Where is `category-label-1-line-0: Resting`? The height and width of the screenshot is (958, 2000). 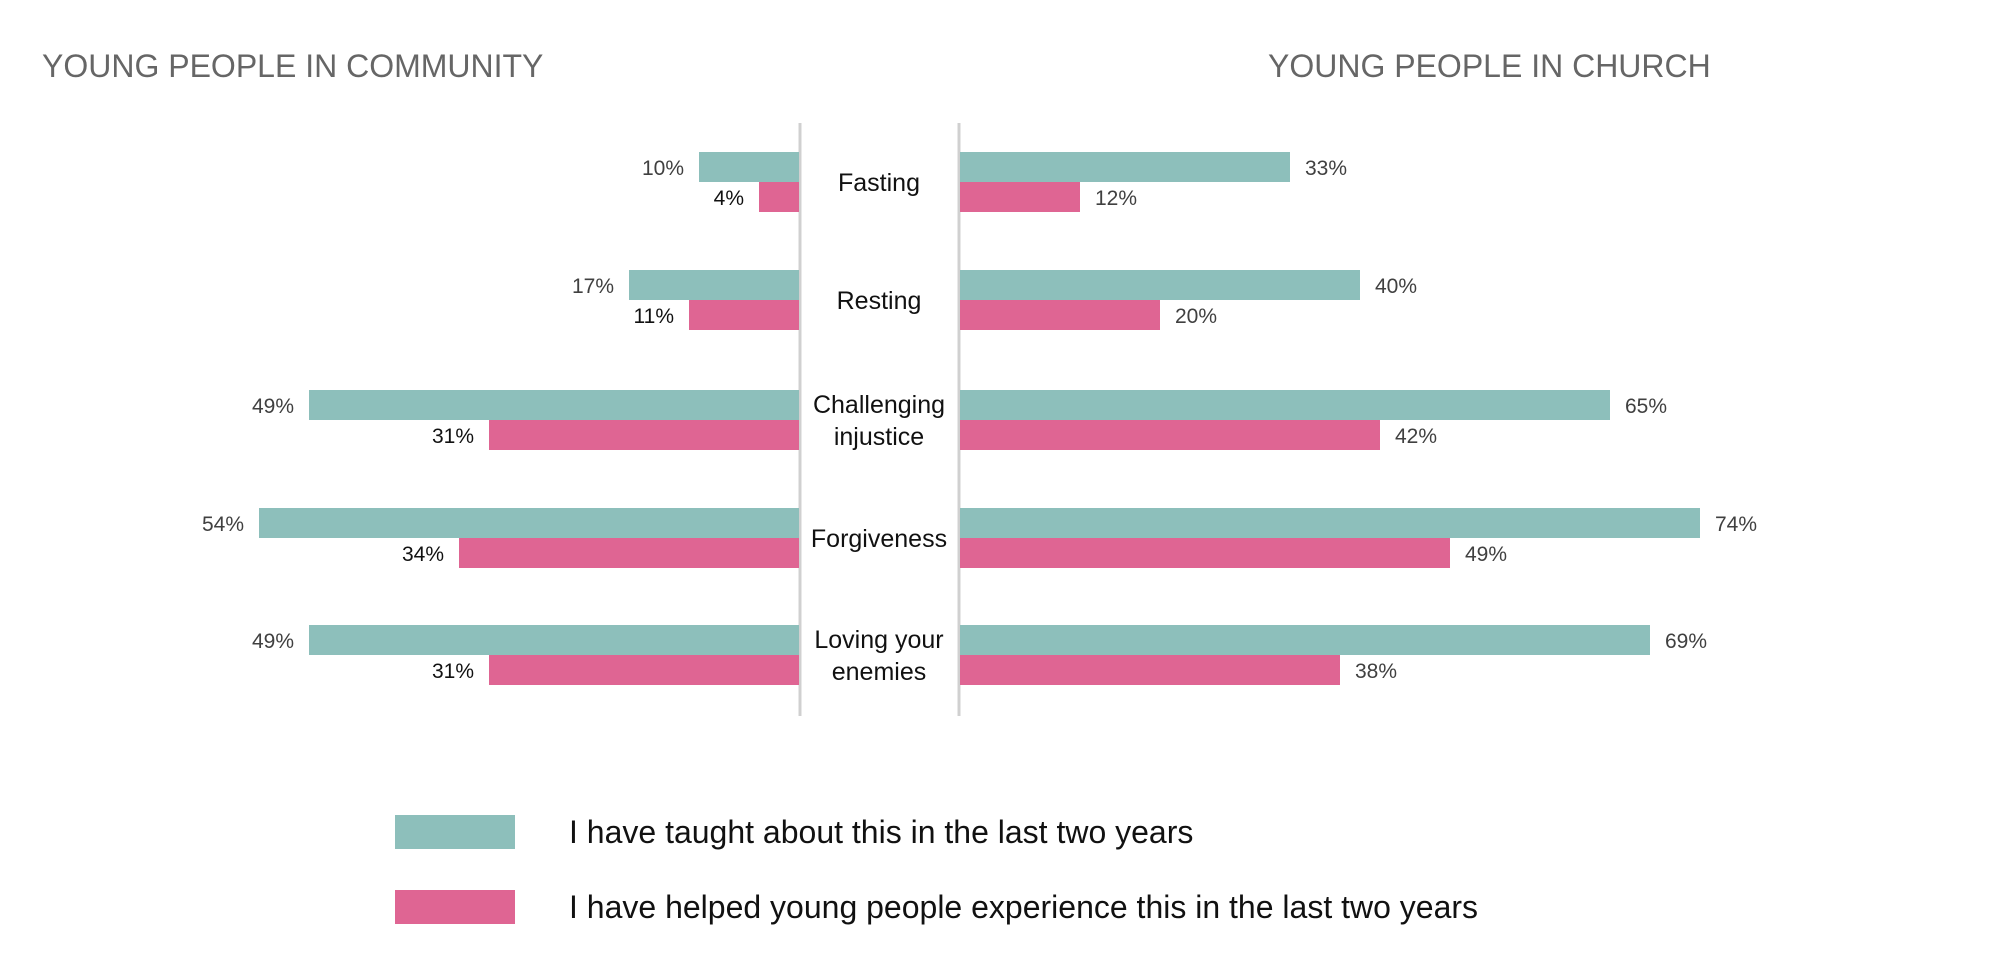 category-label-1-line-0: Resting is located at coordinates (879, 301).